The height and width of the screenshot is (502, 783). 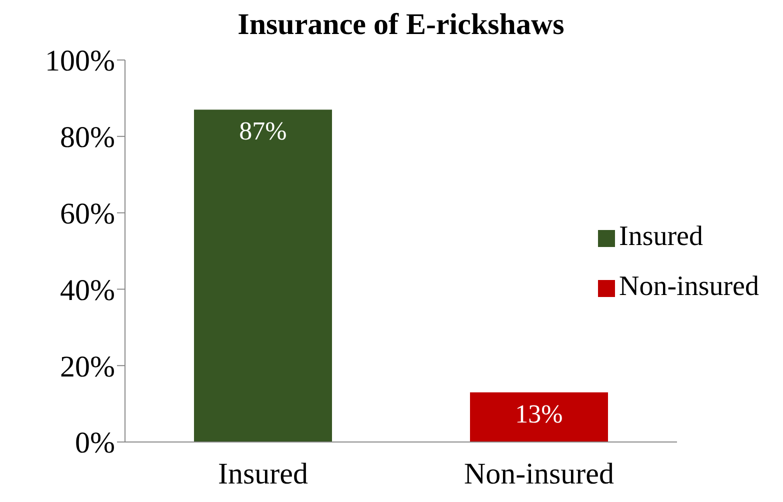 I want to click on legend-label: Non-insured, so click(x=689, y=286).